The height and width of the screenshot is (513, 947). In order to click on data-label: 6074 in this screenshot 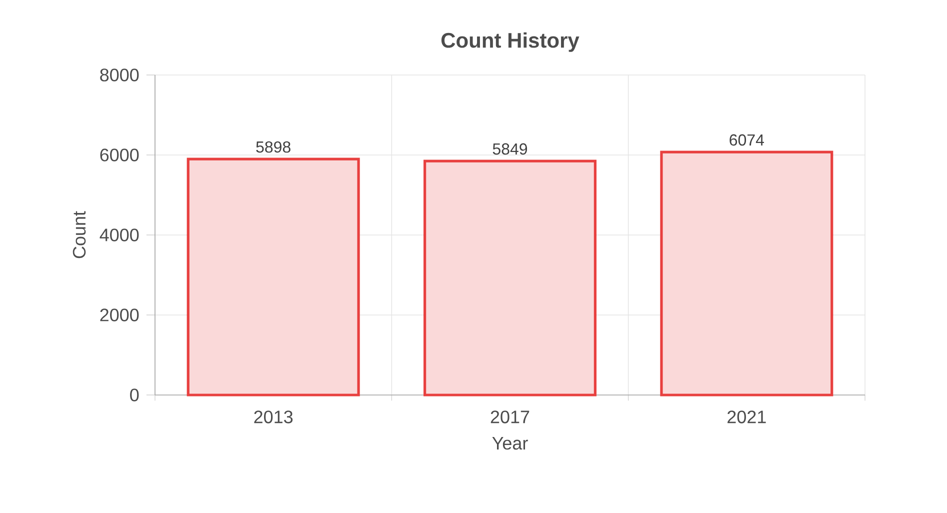, I will do `click(747, 140)`.